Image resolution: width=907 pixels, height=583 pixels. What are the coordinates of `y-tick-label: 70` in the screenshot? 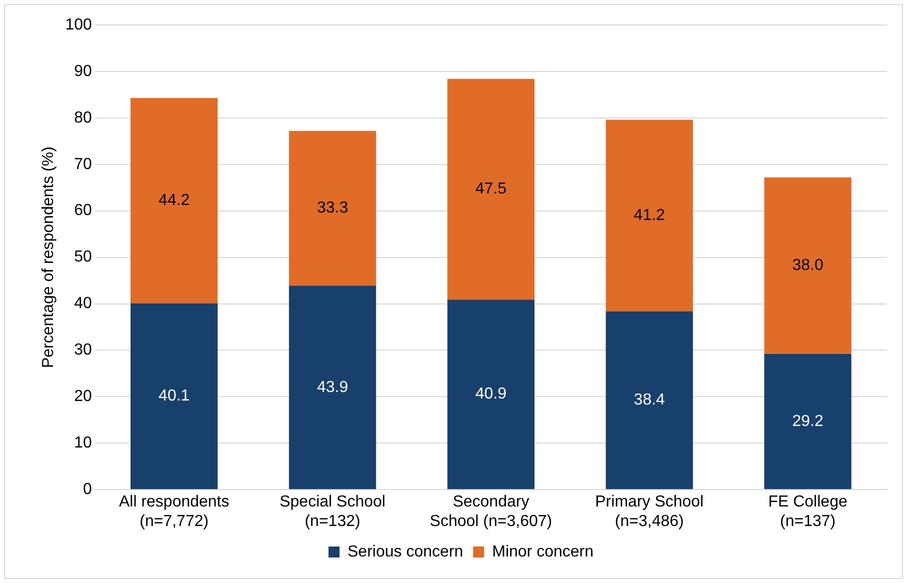 It's located at (83, 164).